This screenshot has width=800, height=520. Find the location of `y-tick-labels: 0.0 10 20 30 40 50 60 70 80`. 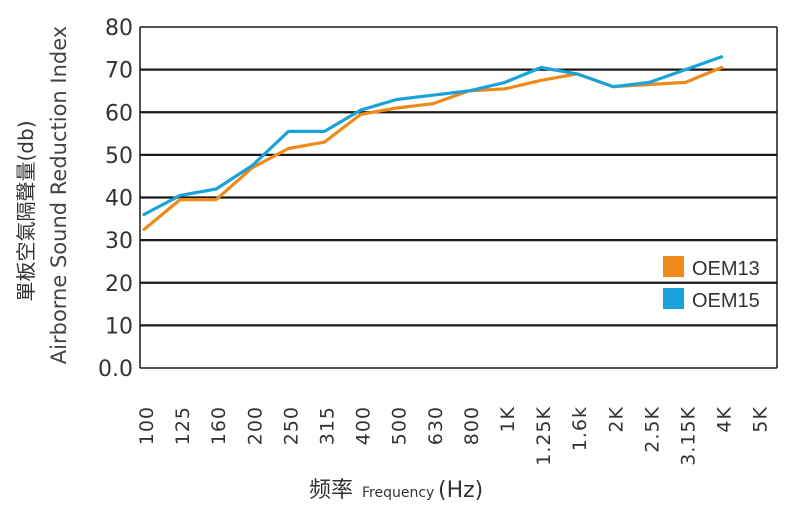

y-tick-labels: 0.0 10 20 30 40 50 60 70 80 is located at coordinates (115, 199).